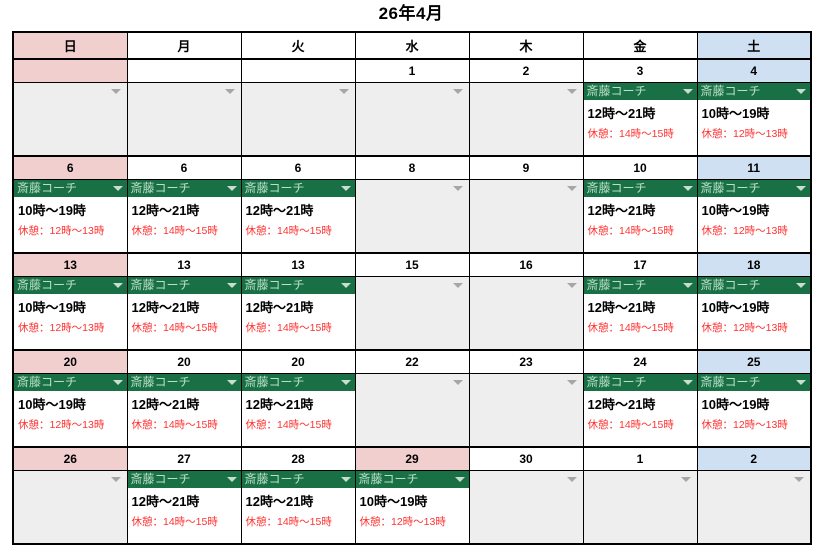 This screenshot has width=822, height=549. I want to click on date-cell: 29, so click(412, 458).